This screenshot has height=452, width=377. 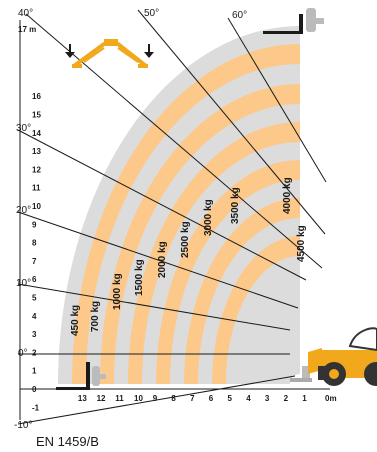 I want to click on x-tick-label: 6, so click(x=211, y=398).